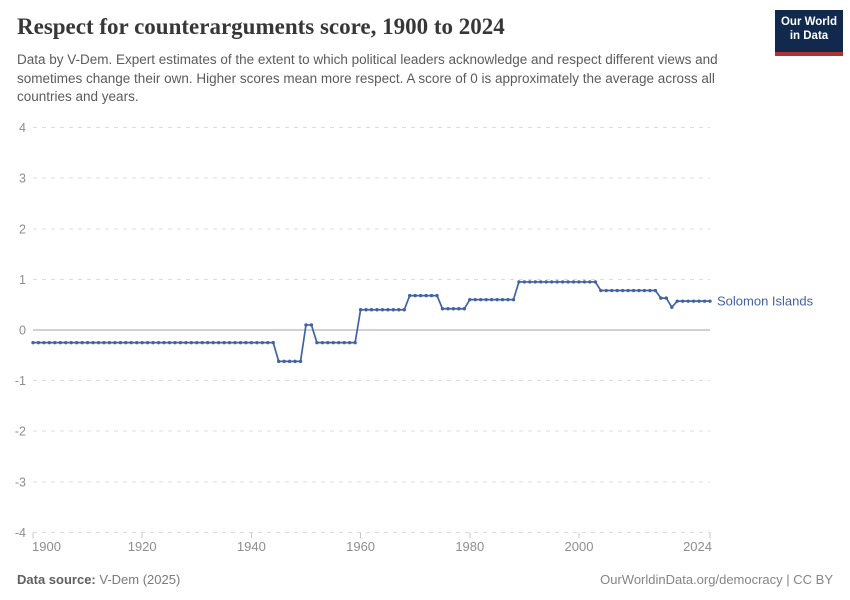 The height and width of the screenshot is (600, 850). What do you see at coordinates (809, 33) in the screenshot?
I see `owid-logo: Our World in Data` at bounding box center [809, 33].